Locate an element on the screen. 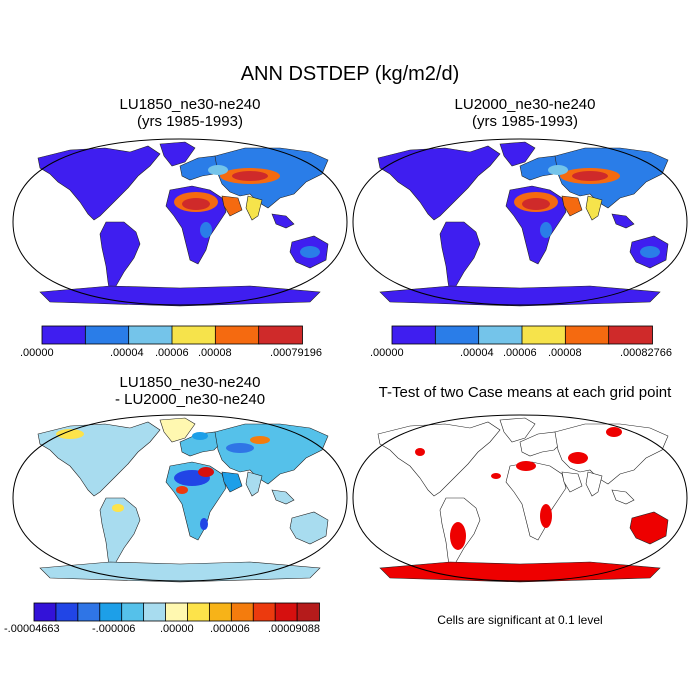  panel-title-line2: - LU2000_ne30-ne240 is located at coordinates (190, 399).